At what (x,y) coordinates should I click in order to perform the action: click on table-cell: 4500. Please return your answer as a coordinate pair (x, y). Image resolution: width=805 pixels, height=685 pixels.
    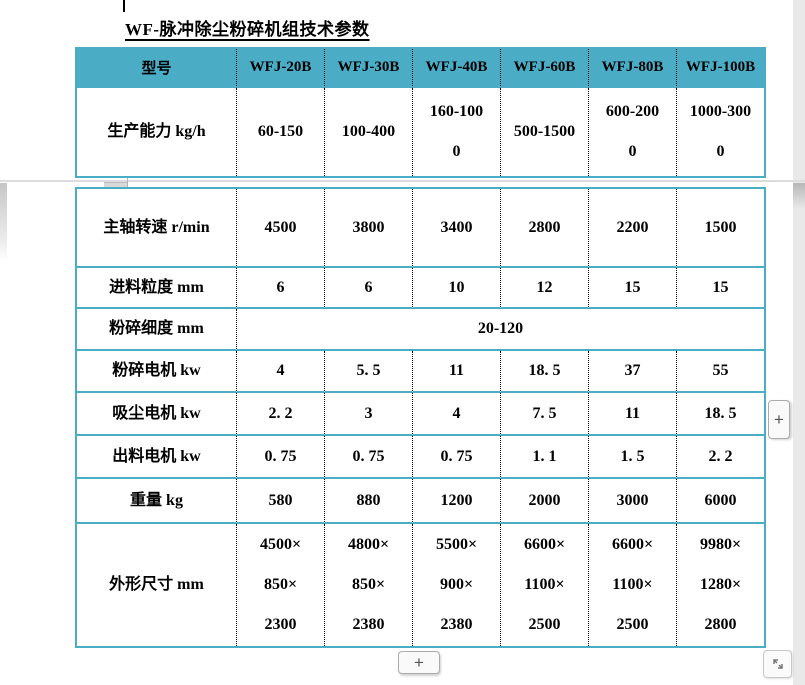
    Looking at the image, I should click on (281, 228).